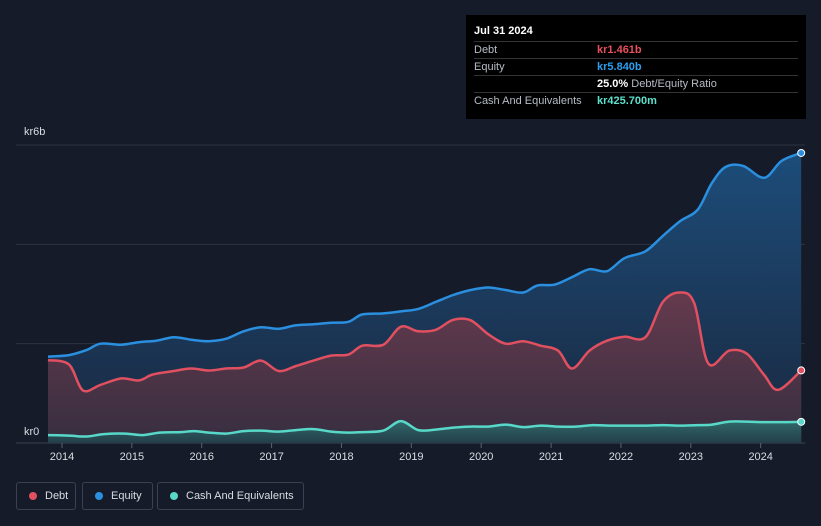  I want to click on x-tick-label: 2020, so click(481, 457).